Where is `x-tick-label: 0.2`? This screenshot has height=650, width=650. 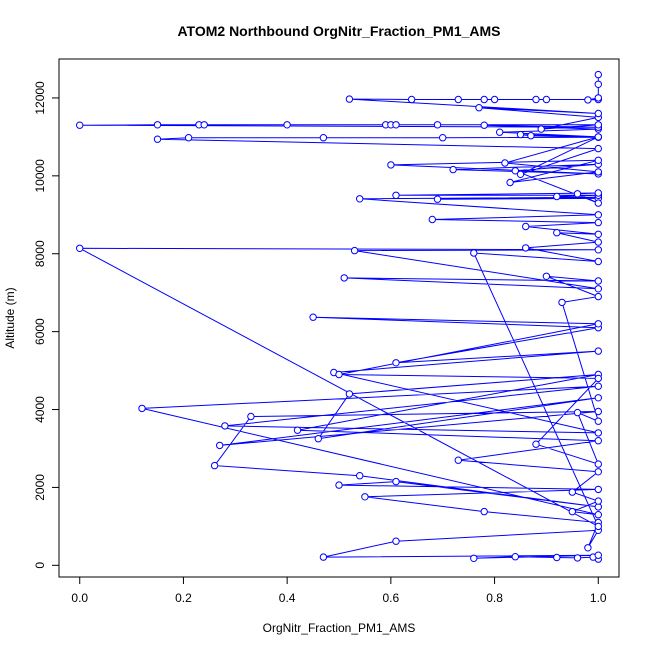
x-tick-label: 0.2 is located at coordinates (183, 598).